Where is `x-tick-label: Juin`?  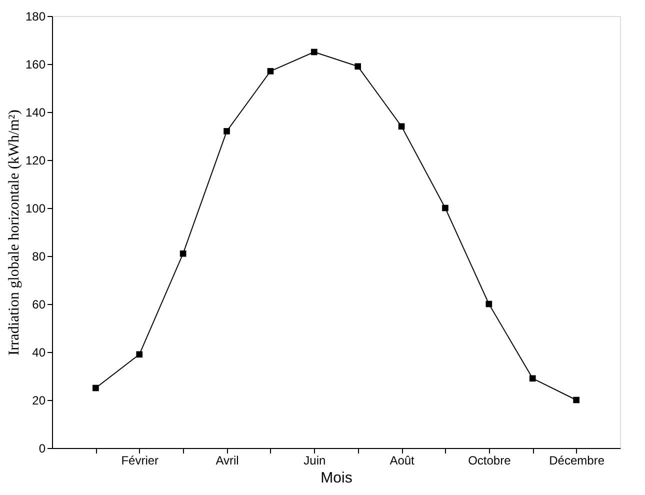
x-tick-label: Juin is located at coordinates (315, 461).